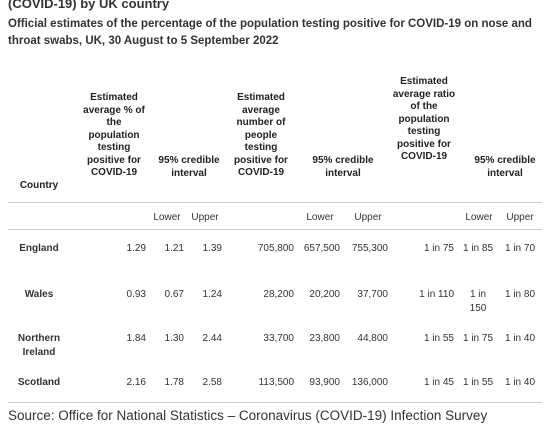  What do you see at coordinates (520, 294) in the screenshot?
I see `ratio-upper: 1 in 80` at bounding box center [520, 294].